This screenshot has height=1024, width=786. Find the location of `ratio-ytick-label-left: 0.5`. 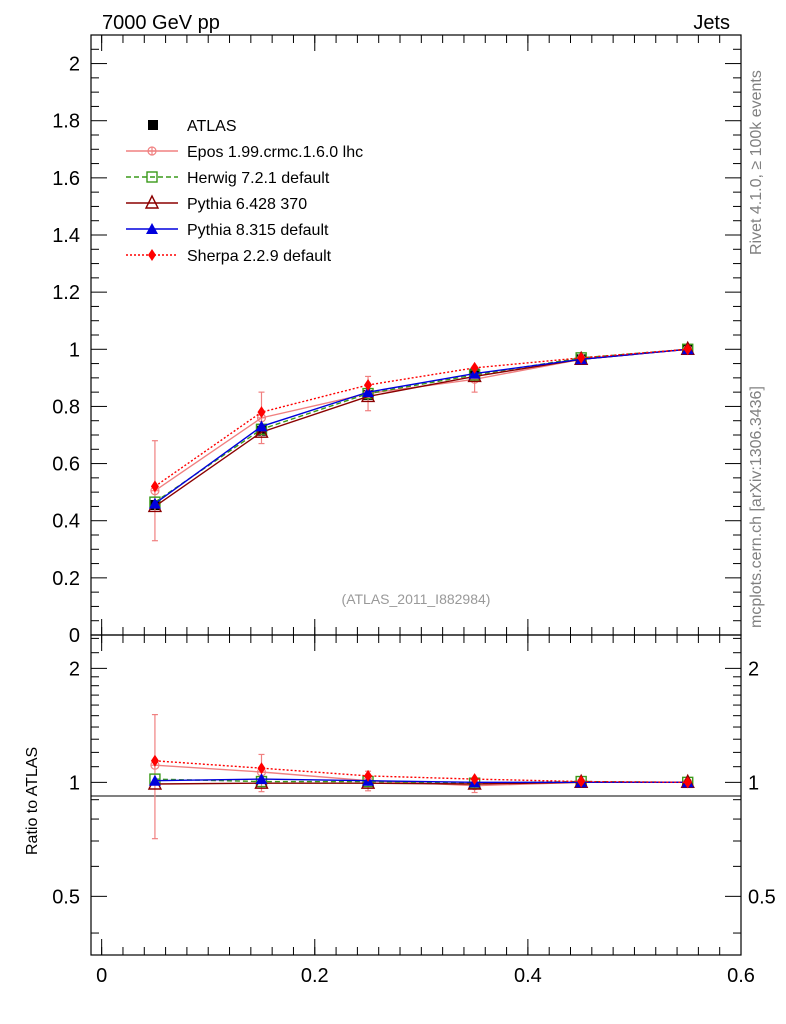

ratio-ytick-label-left: 0.5 is located at coordinates (66, 897).